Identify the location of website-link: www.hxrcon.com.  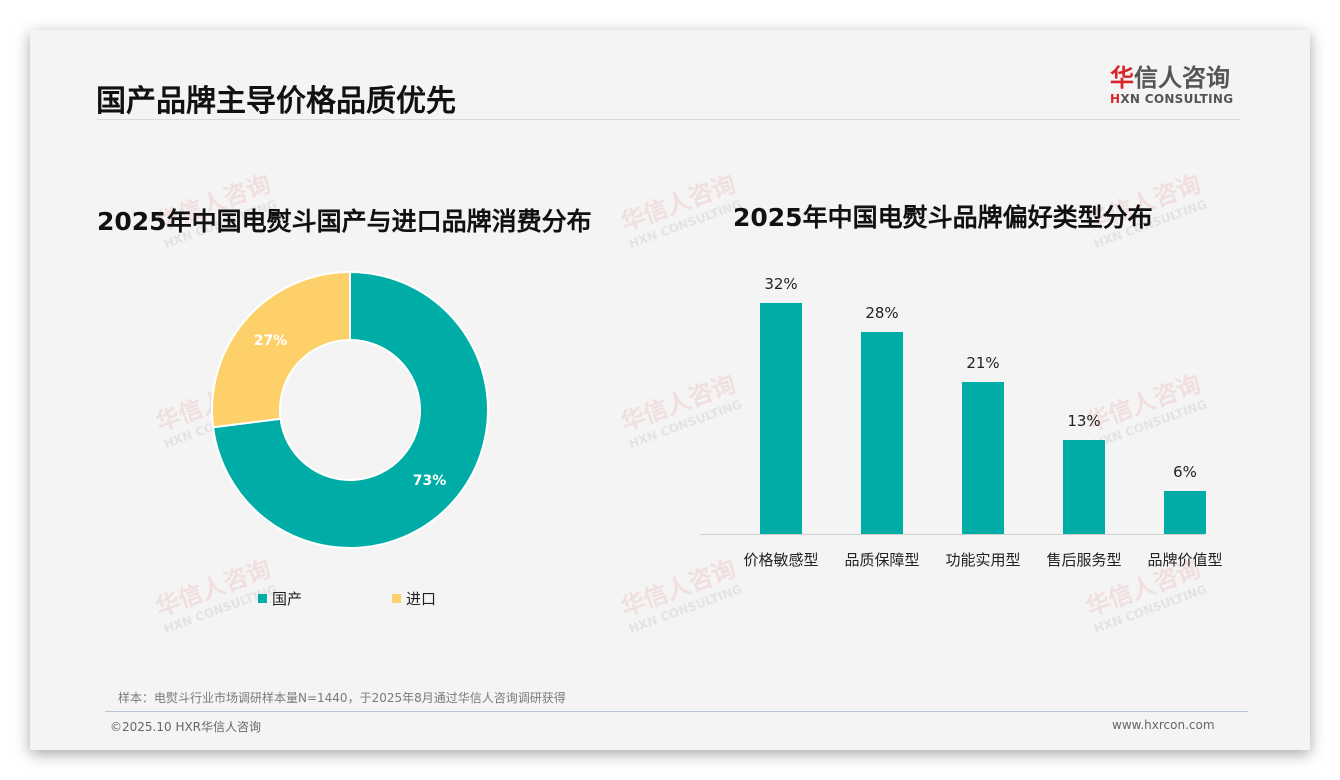
(1163, 725).